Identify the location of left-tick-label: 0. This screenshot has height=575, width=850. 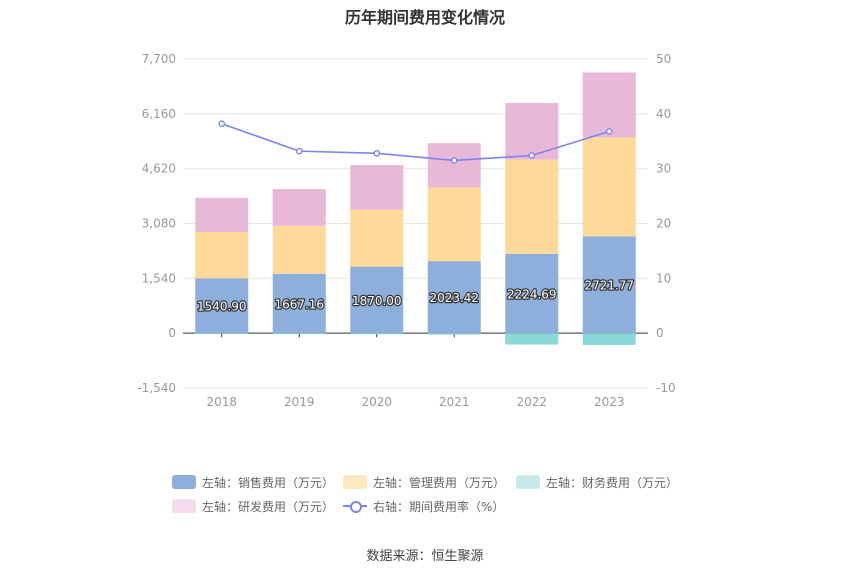
(172, 333).